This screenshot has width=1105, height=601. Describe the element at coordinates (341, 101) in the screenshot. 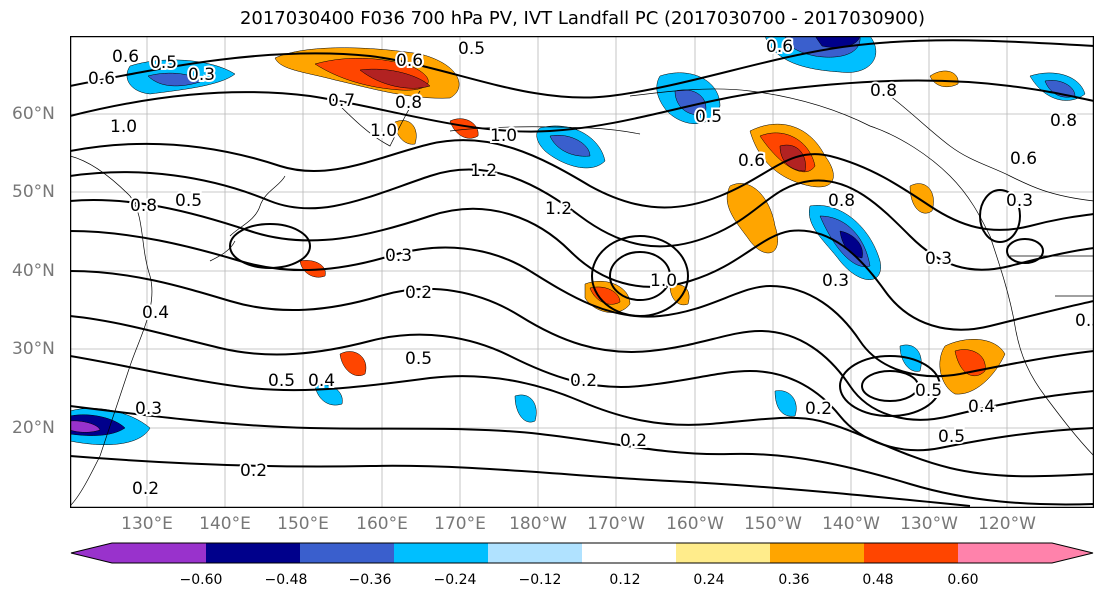

I see `contour-label: 0.7` at that location.